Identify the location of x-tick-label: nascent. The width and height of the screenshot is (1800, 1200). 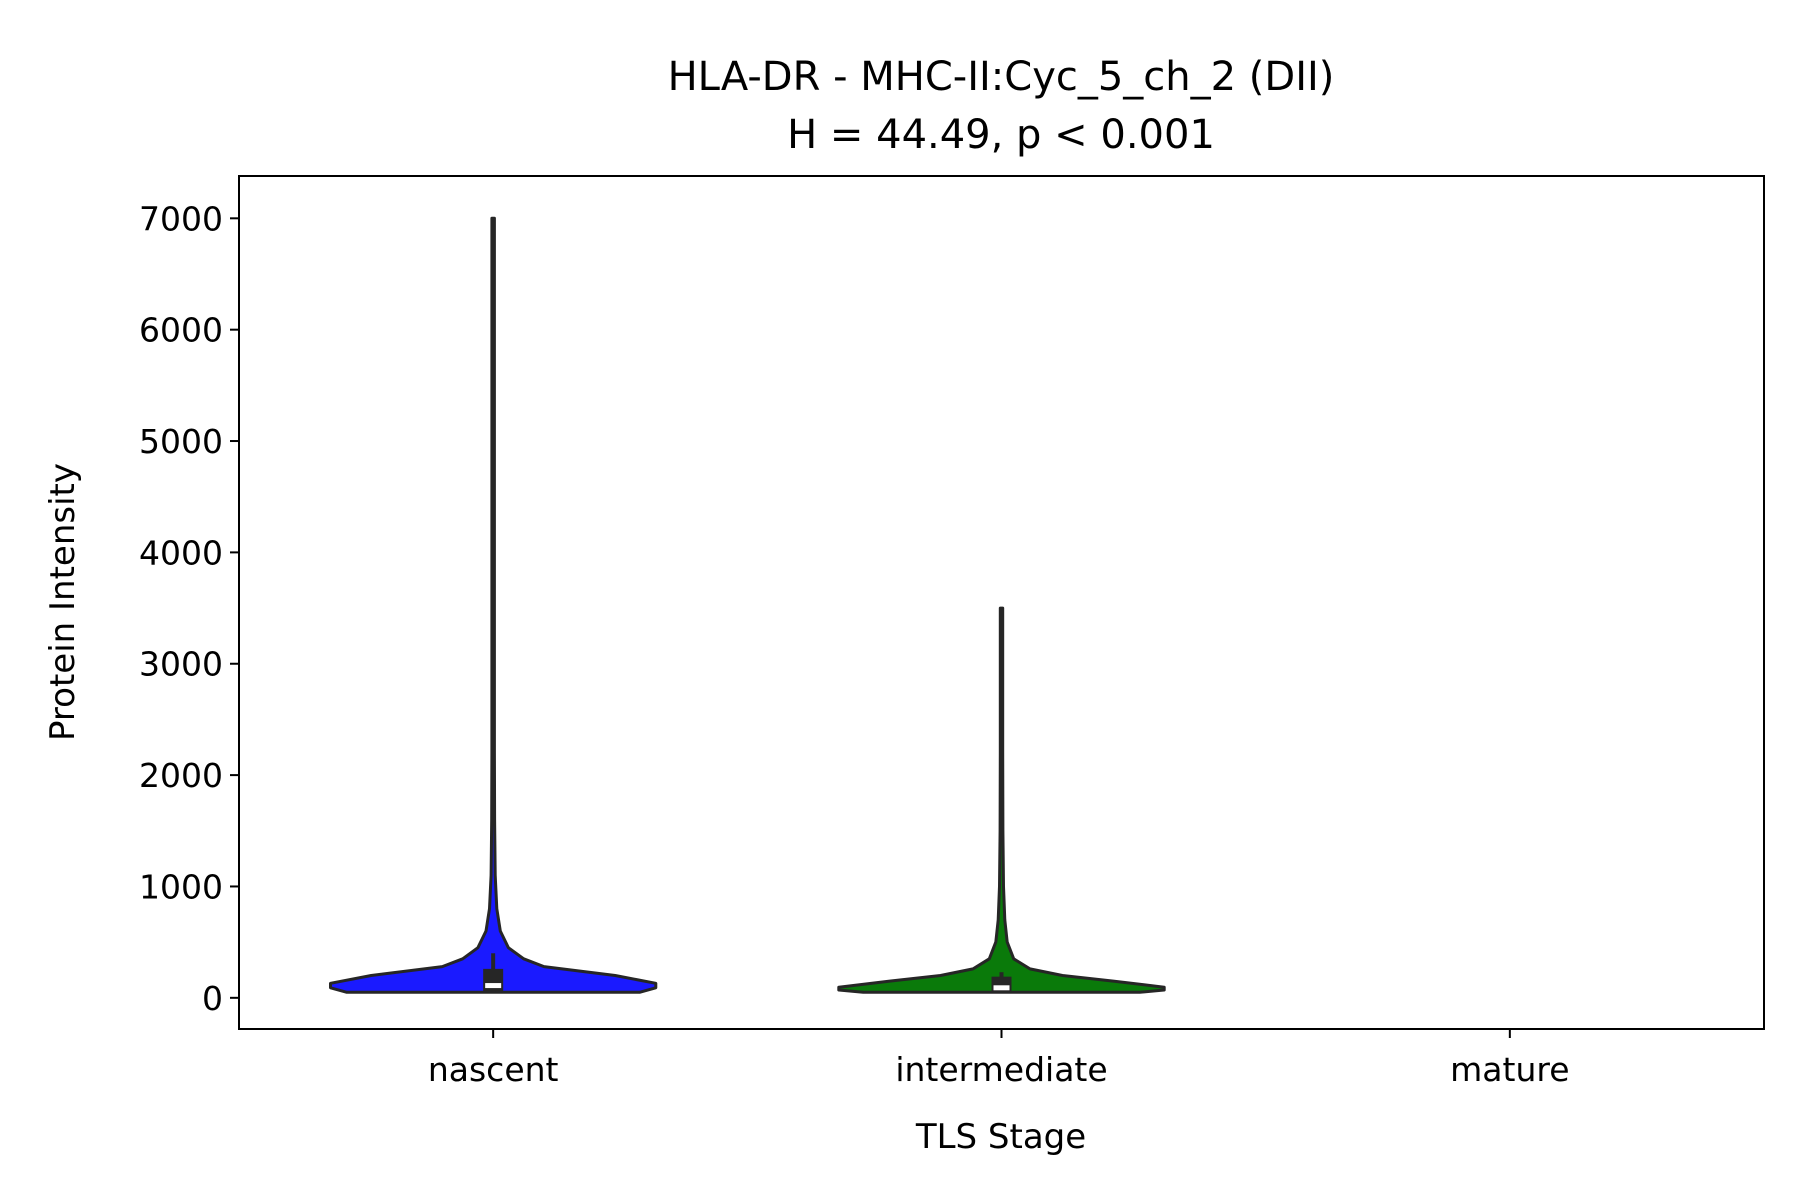
(493, 1069).